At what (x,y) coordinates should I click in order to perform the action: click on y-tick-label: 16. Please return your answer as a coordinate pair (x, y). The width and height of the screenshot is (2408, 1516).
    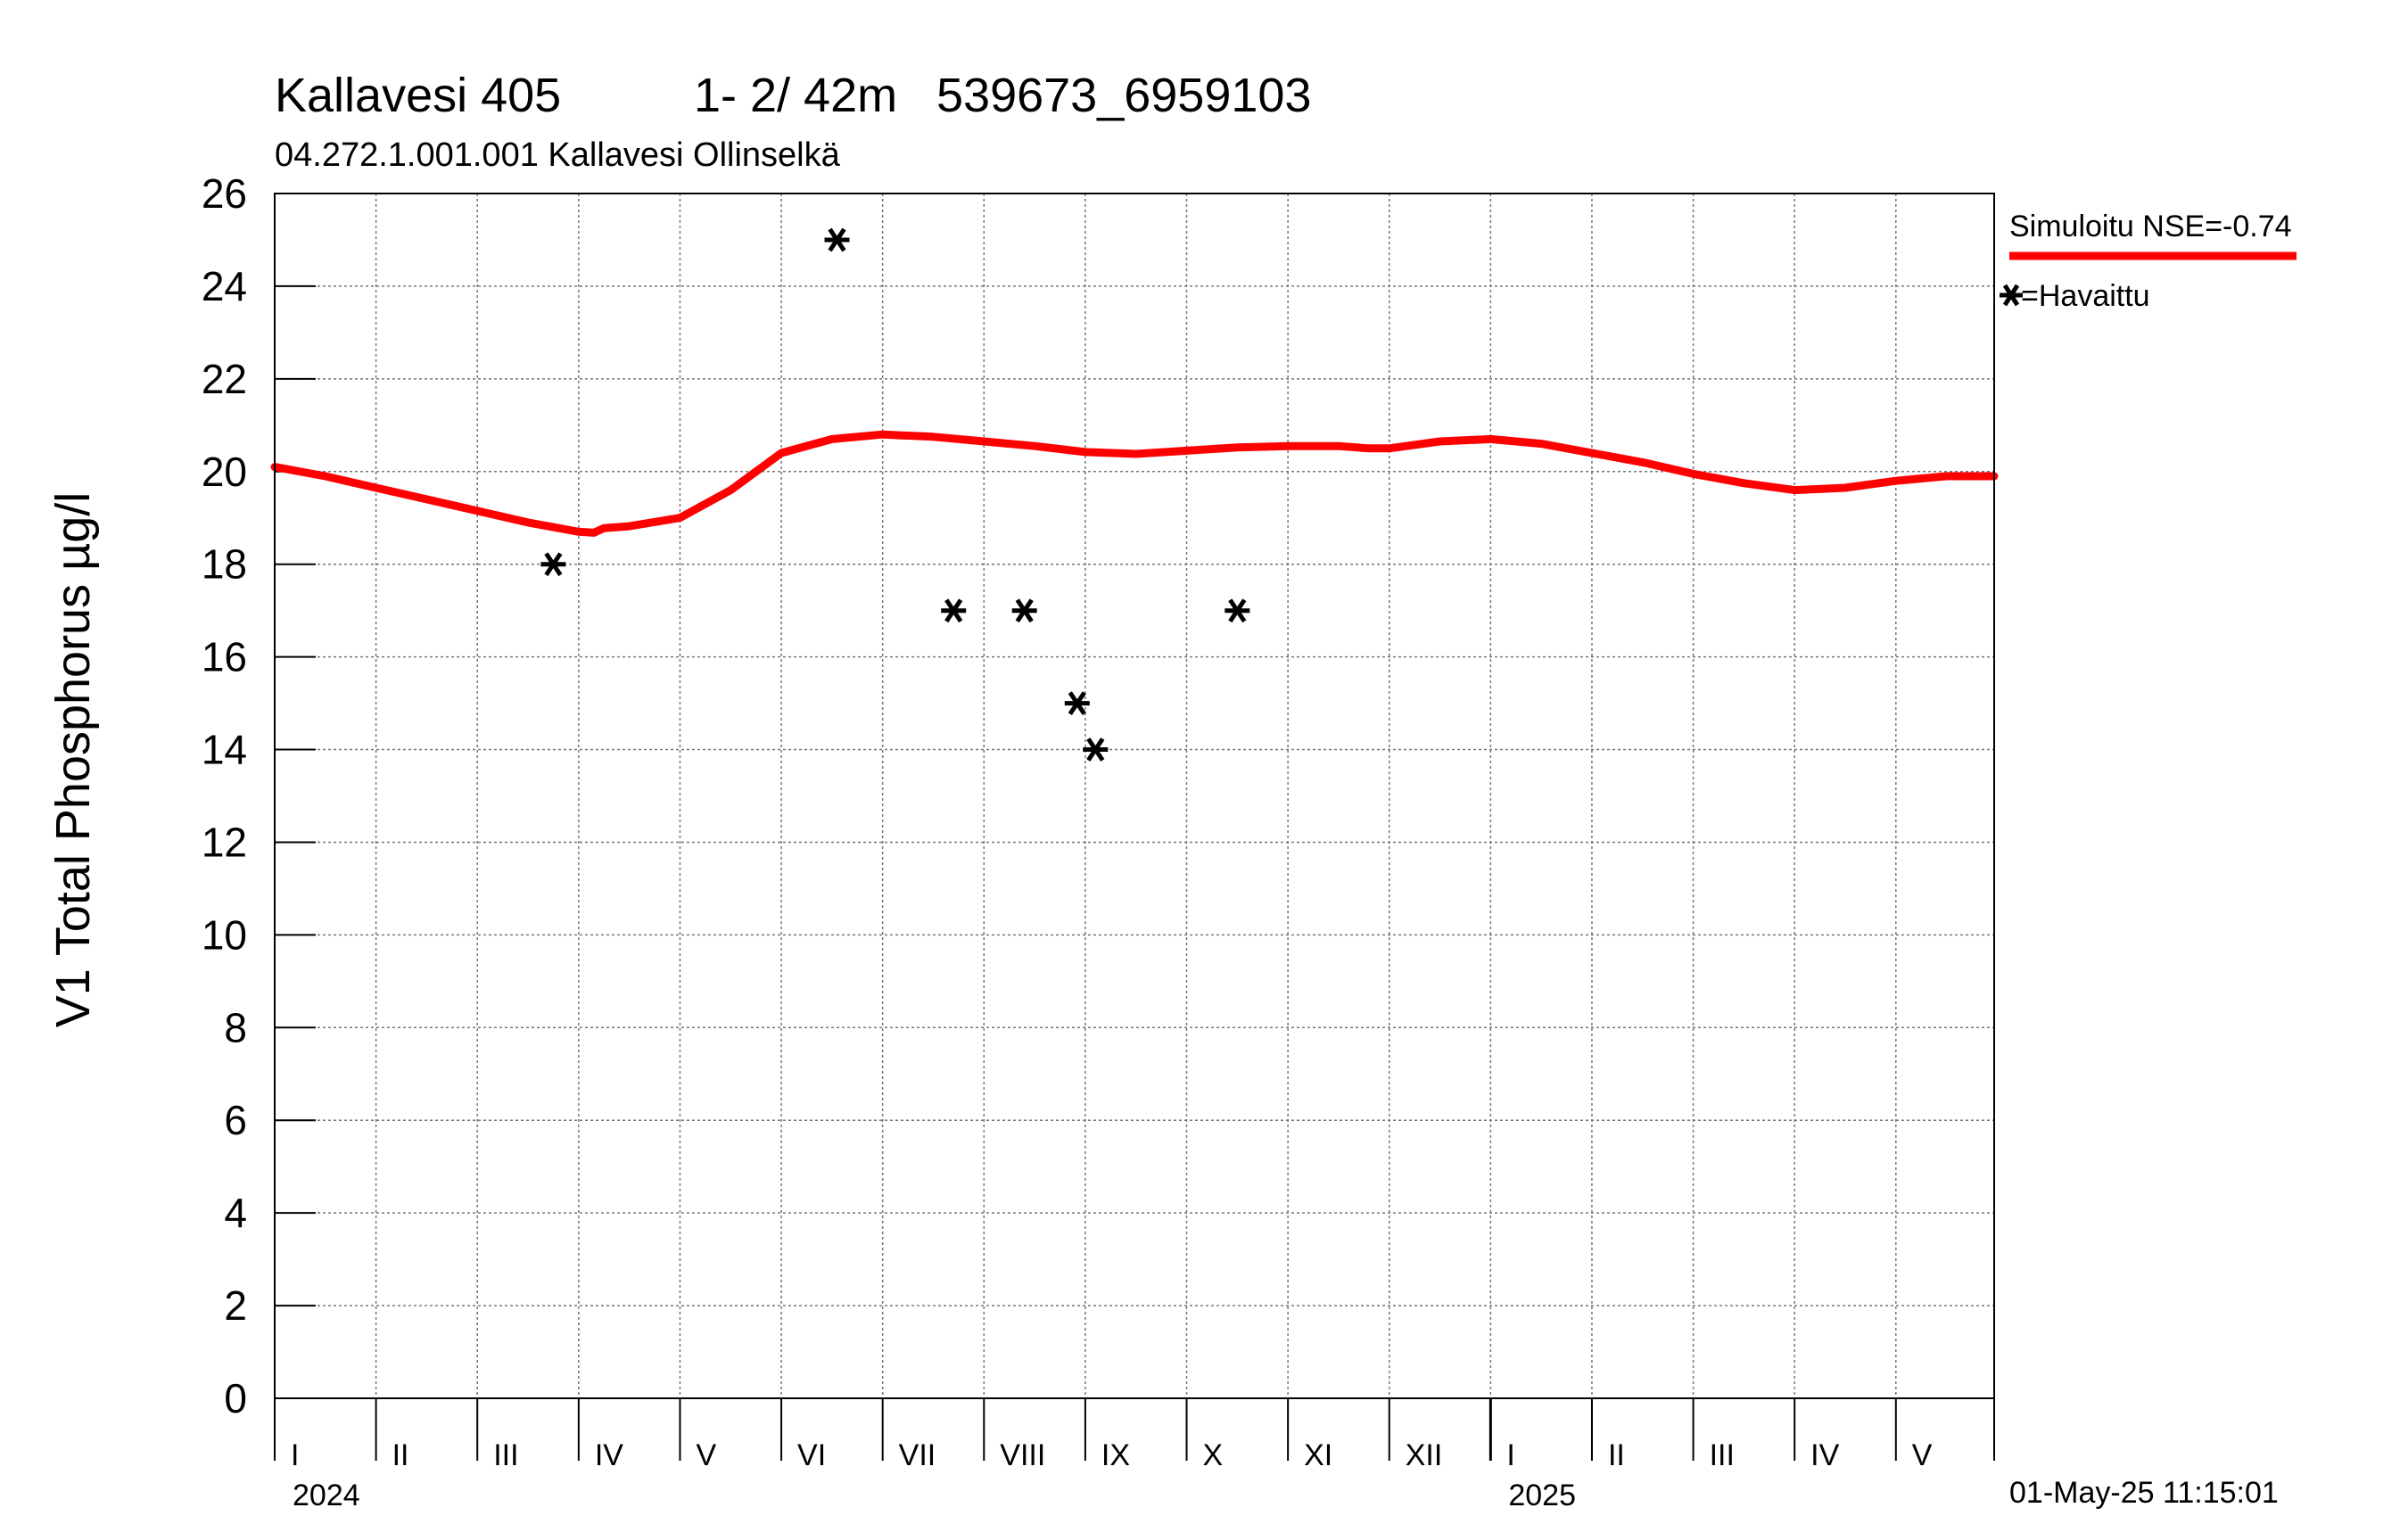
    Looking at the image, I should click on (224, 657).